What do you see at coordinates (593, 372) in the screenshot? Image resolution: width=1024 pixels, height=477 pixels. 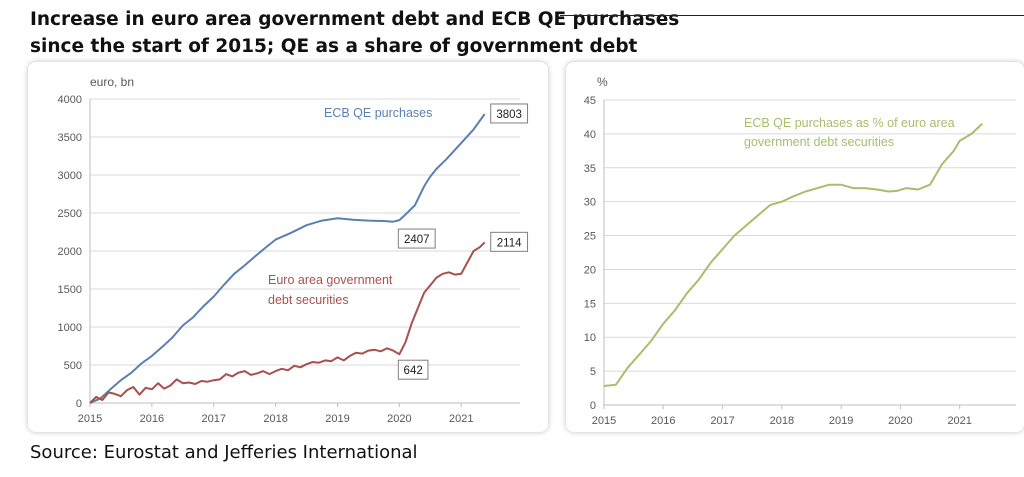 I see `y-tick-label: 5` at bounding box center [593, 372].